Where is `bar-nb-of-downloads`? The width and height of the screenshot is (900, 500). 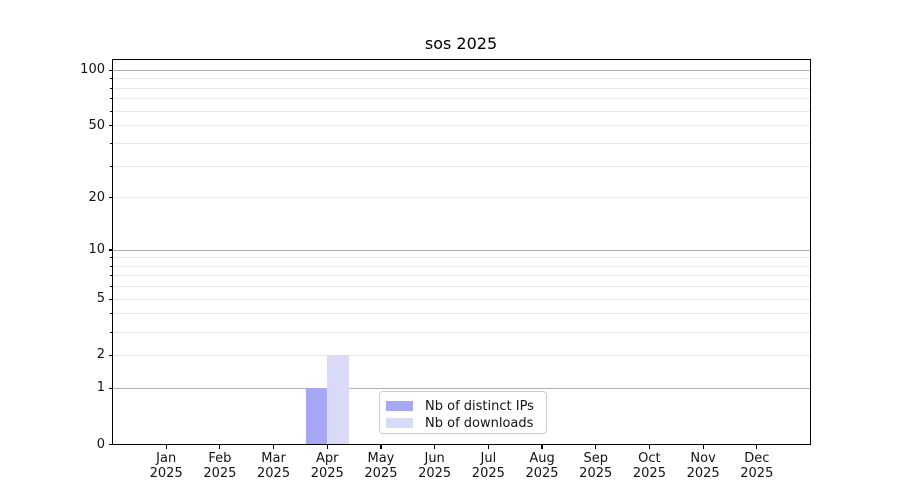
bar-nb-of-downloads is located at coordinates (338, 400).